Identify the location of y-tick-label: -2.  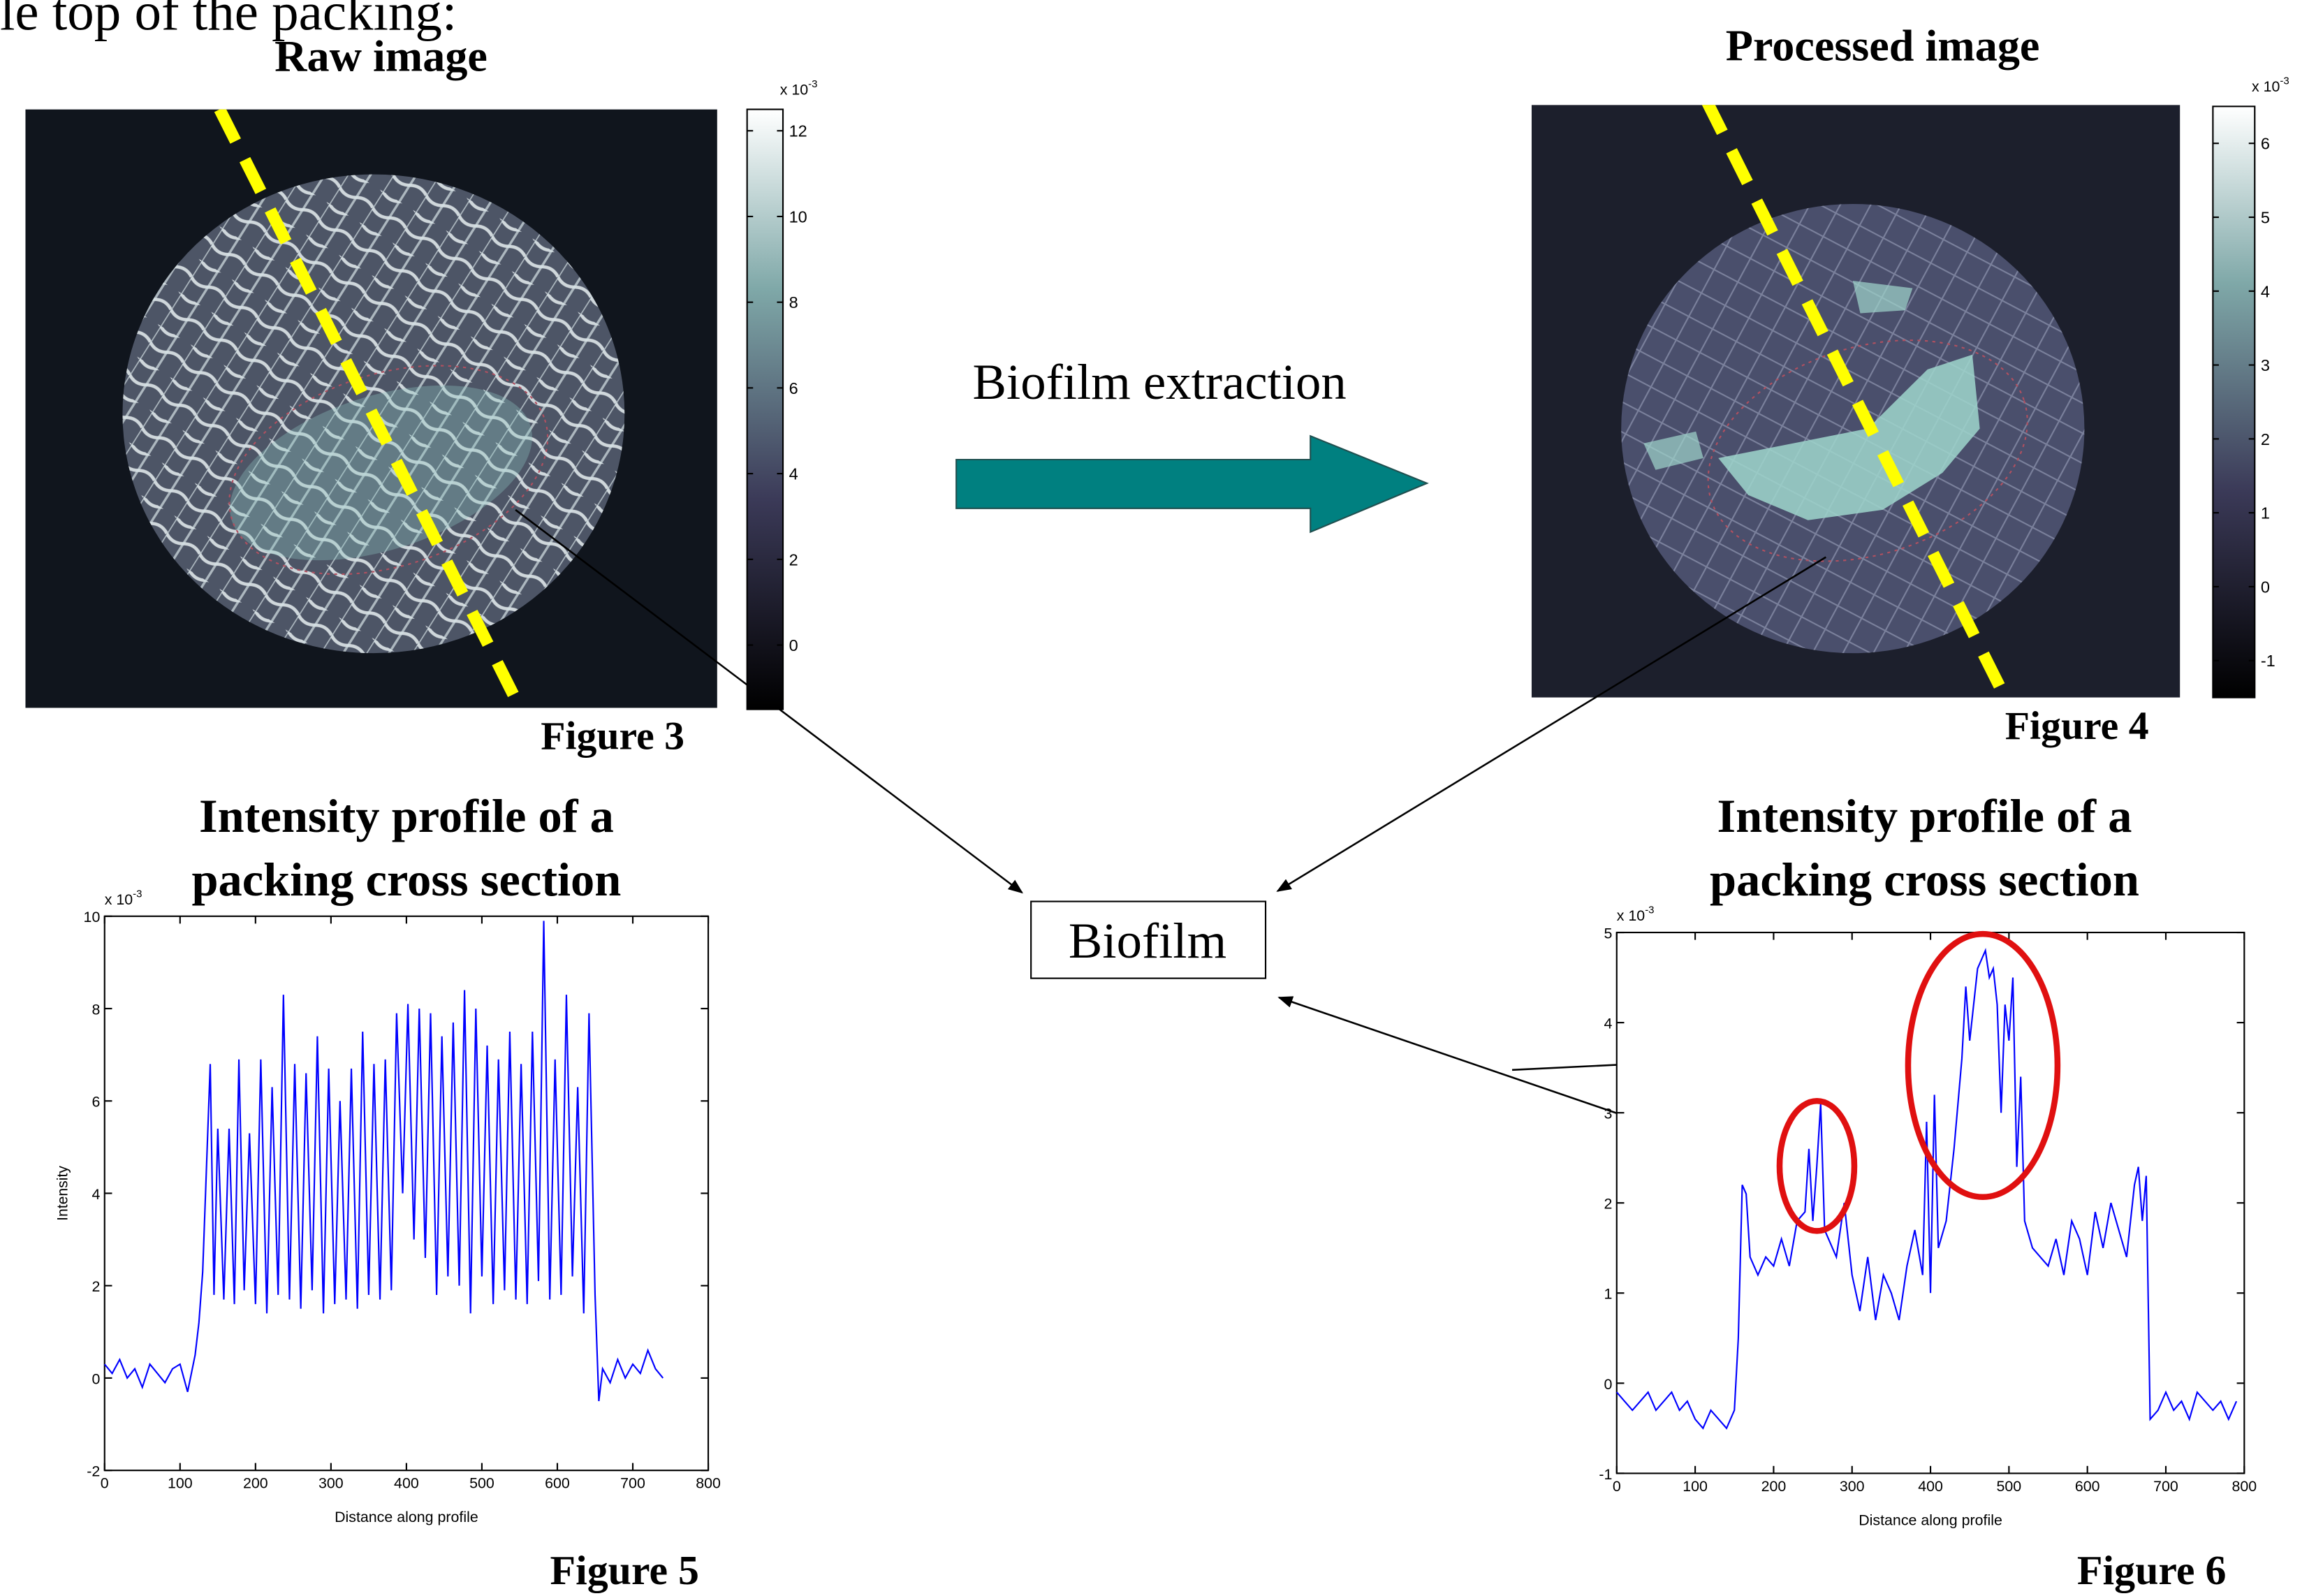
(93, 1471).